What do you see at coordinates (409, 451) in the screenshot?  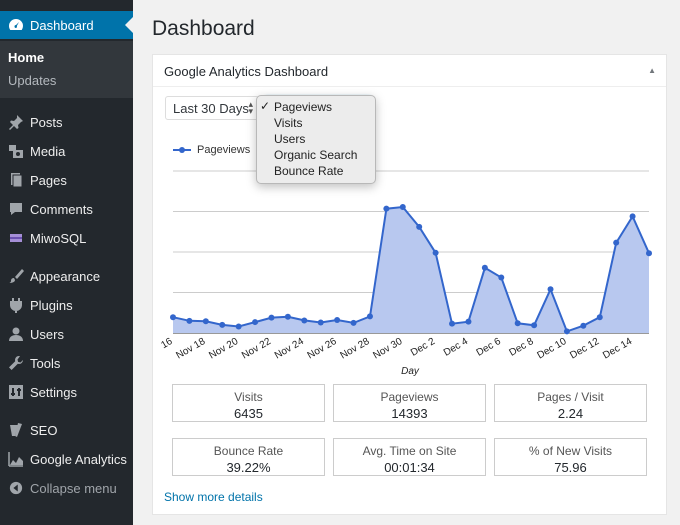 I see `stat-label: Avg. Time on Site` at bounding box center [409, 451].